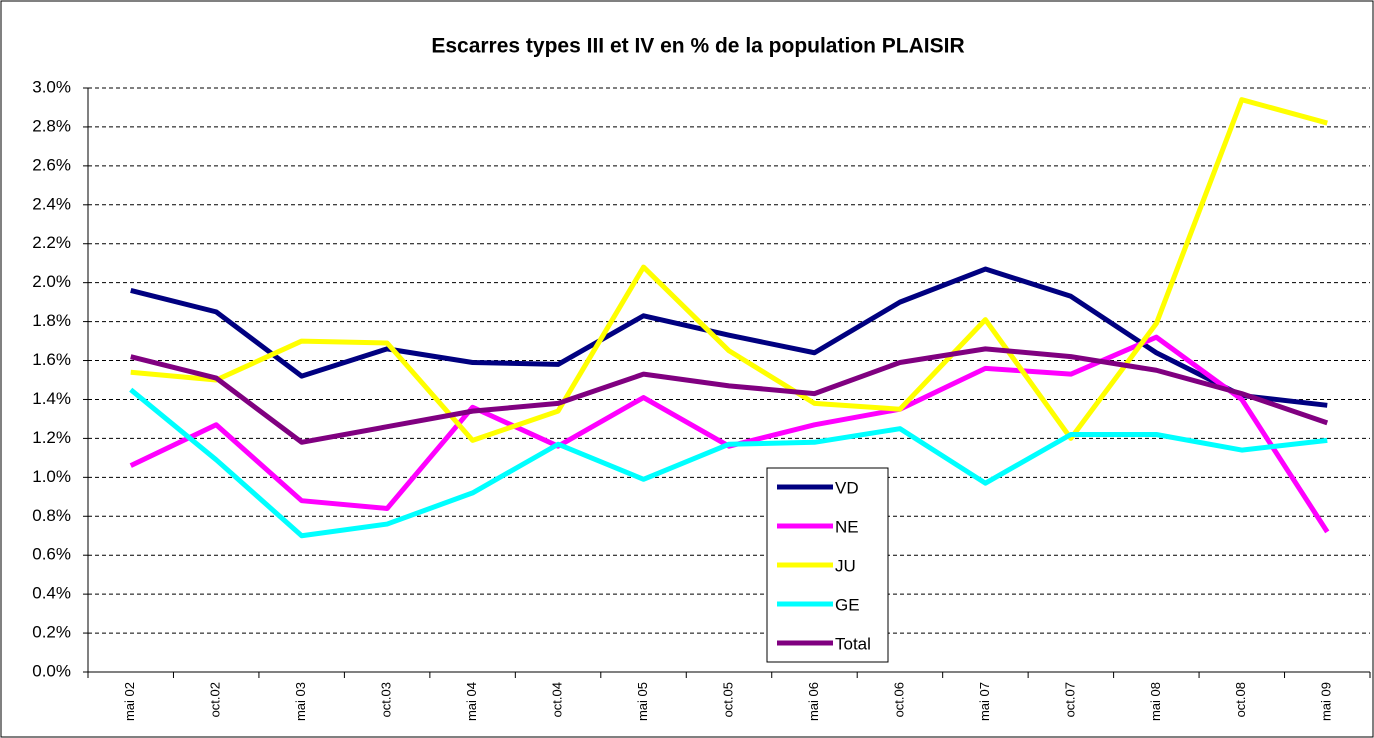 The image size is (1374, 738). Describe the element at coordinates (51, 125) in the screenshot. I see `y-tick-label: 2.8%` at that location.